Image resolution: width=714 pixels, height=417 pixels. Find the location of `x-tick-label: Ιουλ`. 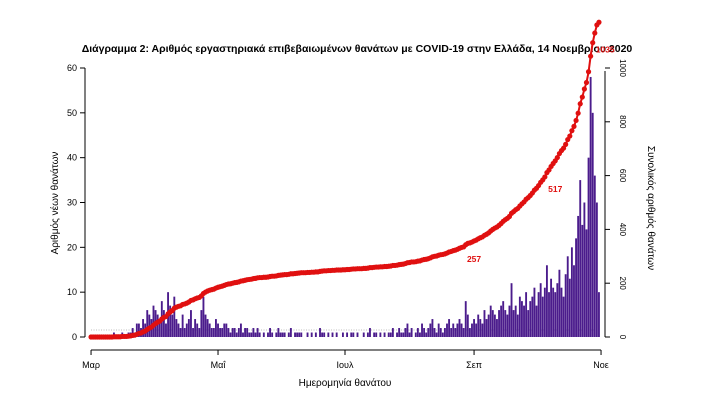

x-tick-label: Ιουλ is located at coordinates (345, 365).